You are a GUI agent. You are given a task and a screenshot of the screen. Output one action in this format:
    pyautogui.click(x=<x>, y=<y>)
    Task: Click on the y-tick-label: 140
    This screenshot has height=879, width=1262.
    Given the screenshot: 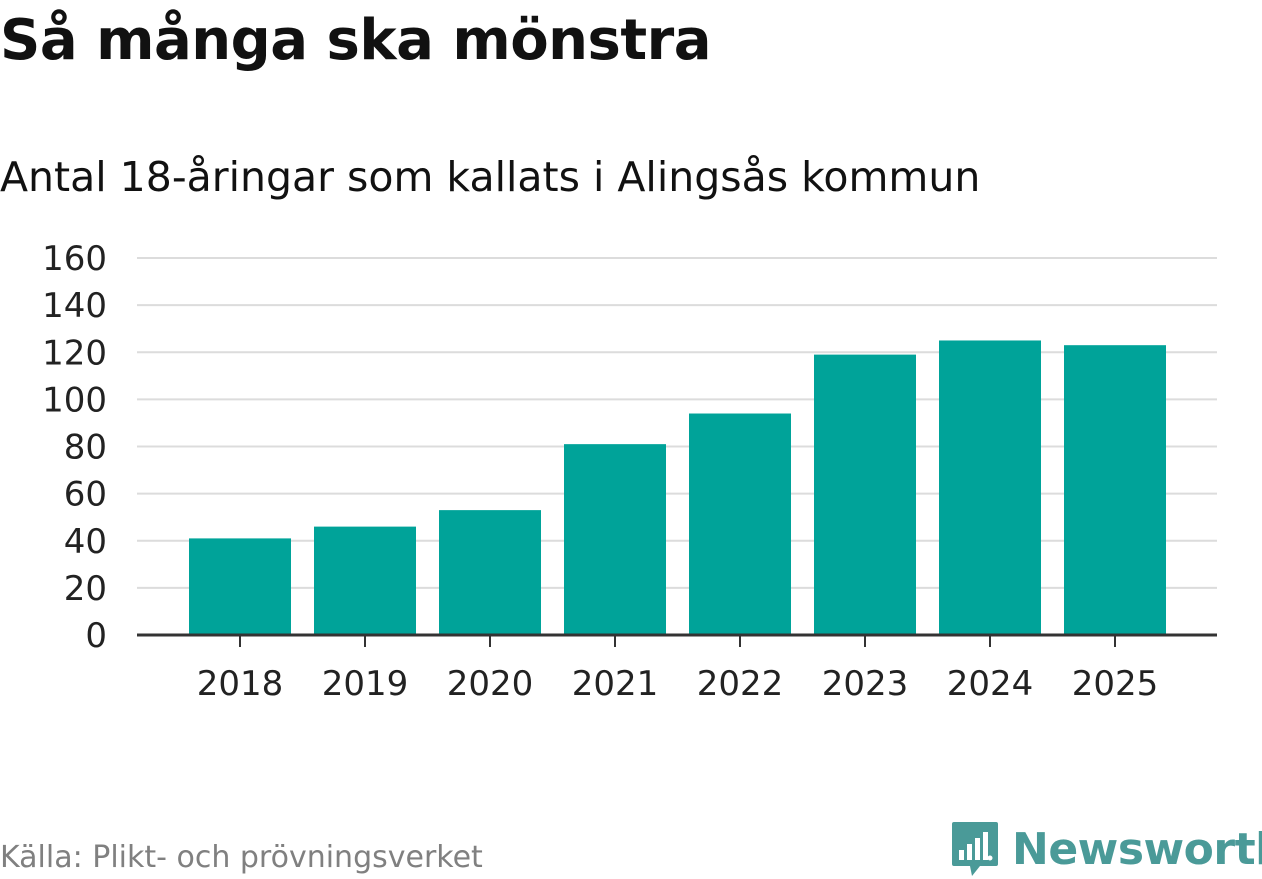 What is the action you would take?
    pyautogui.click(x=74, y=306)
    